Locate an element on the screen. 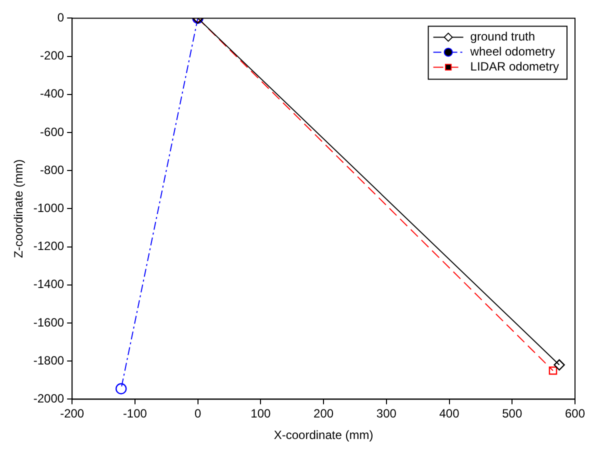  y-tick-label: -1600 is located at coordinates (48, 322).